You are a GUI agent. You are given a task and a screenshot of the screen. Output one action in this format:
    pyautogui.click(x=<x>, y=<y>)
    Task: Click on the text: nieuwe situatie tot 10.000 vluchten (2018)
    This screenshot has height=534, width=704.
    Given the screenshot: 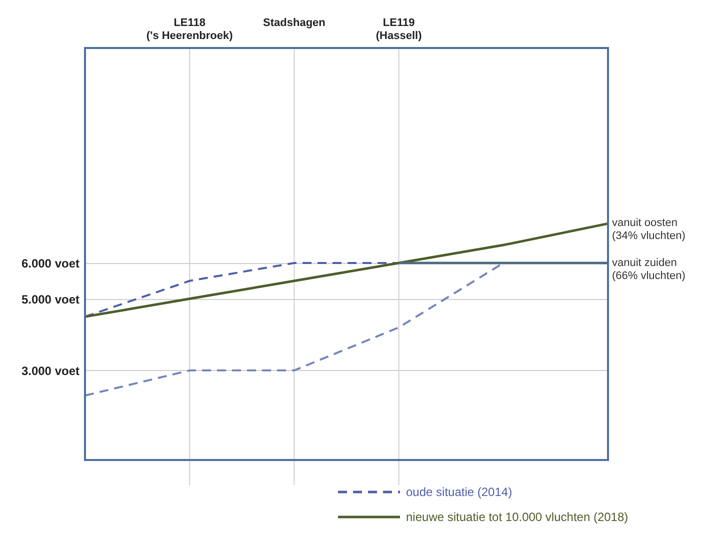 What is the action you would take?
    pyautogui.click(x=517, y=517)
    